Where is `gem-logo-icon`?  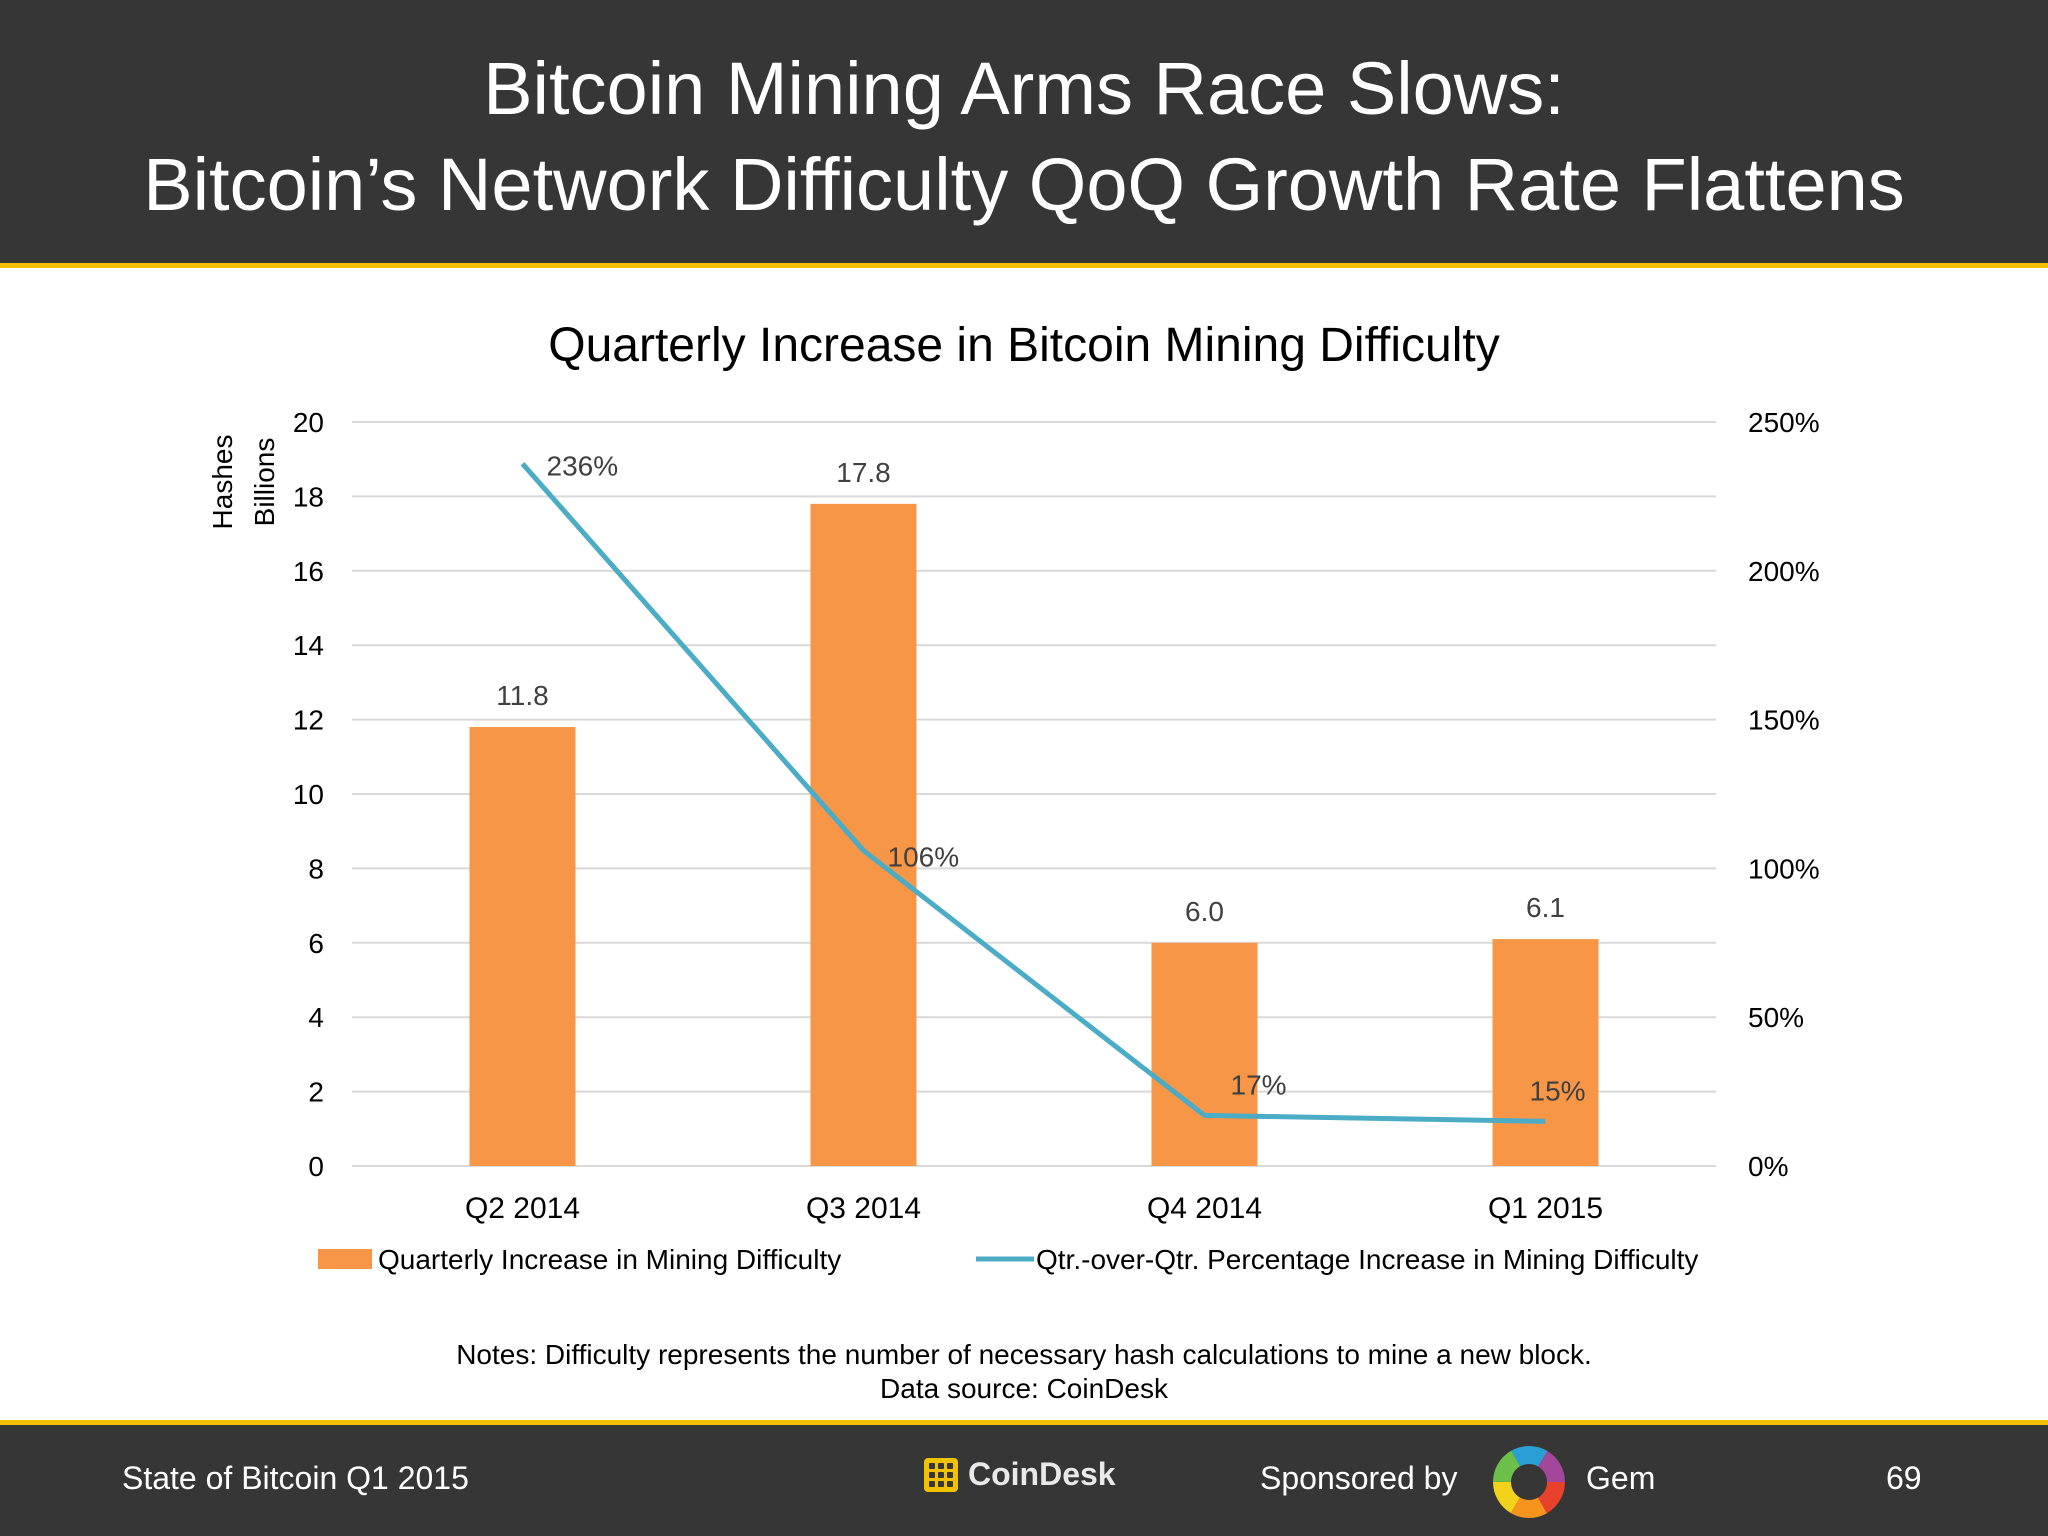 gem-logo-icon is located at coordinates (1529, 1482).